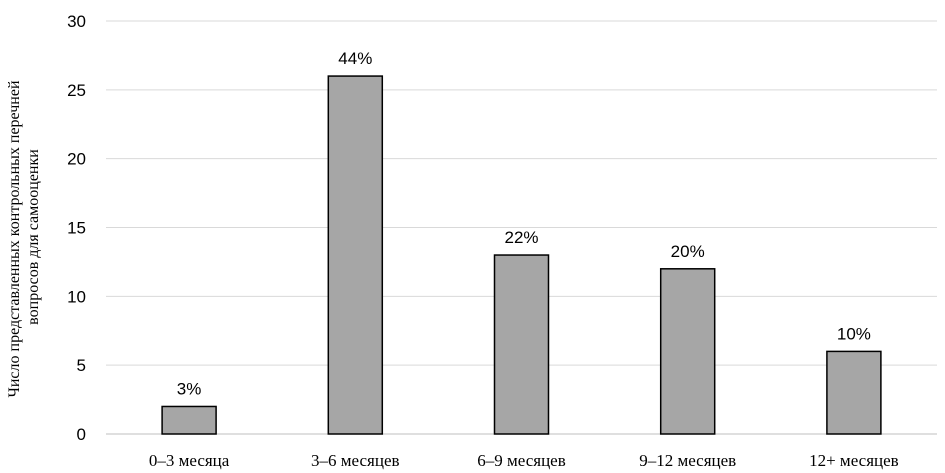 This screenshot has height=473, width=945. What do you see at coordinates (854, 460) in the screenshot?
I see `x-tick-label: 12+ месяцев` at bounding box center [854, 460].